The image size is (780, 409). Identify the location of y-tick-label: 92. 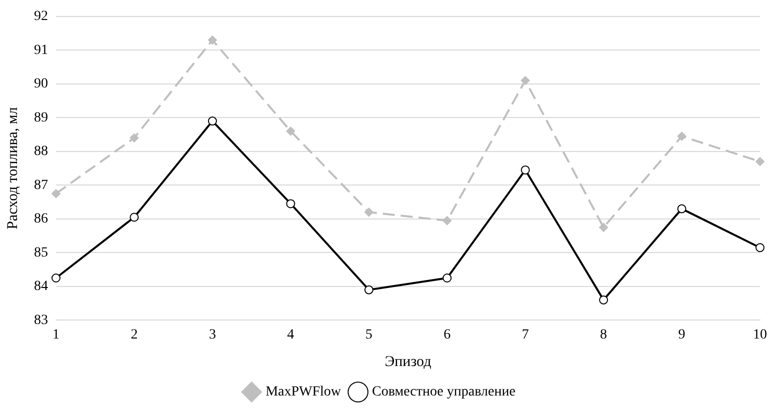
(41, 16).